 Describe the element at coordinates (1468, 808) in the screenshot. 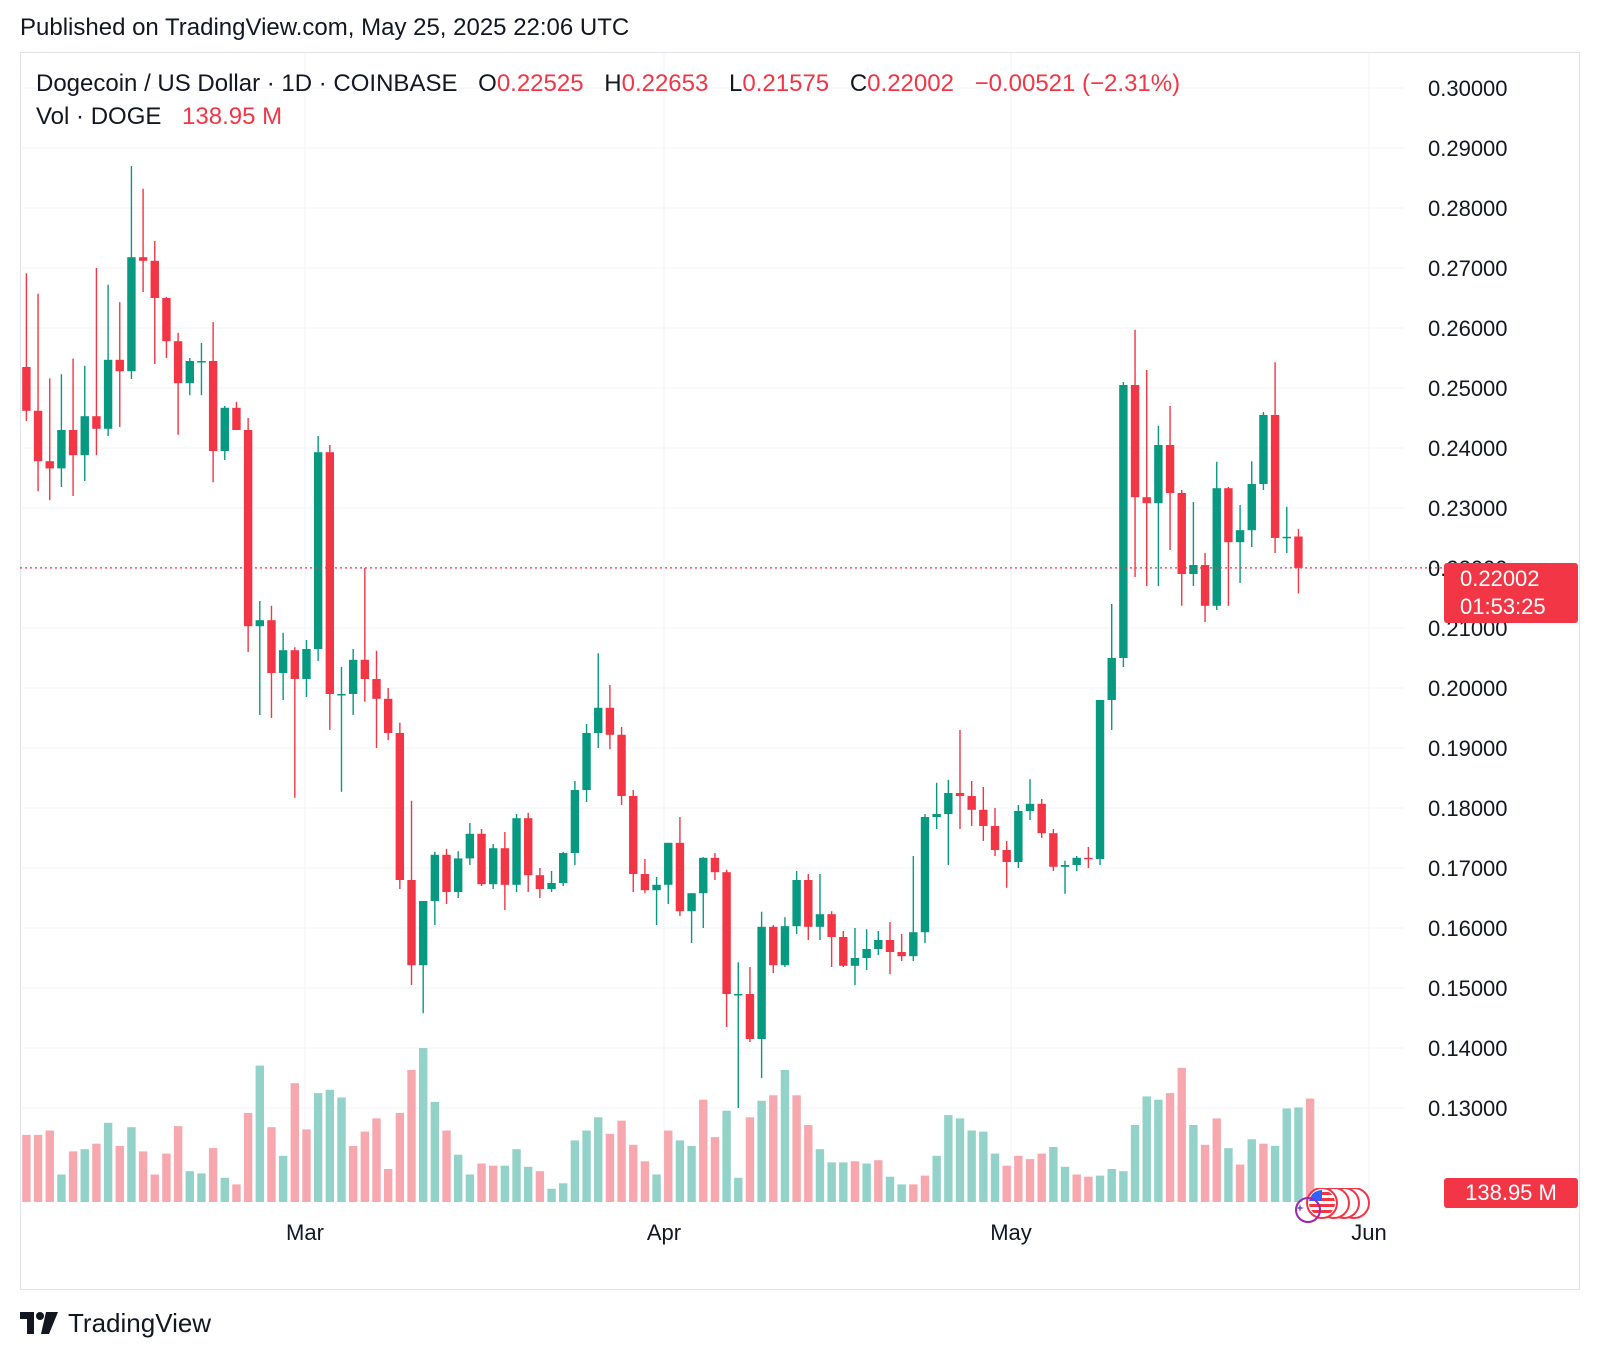

I see `y-tick-label: 0.18000` at that location.